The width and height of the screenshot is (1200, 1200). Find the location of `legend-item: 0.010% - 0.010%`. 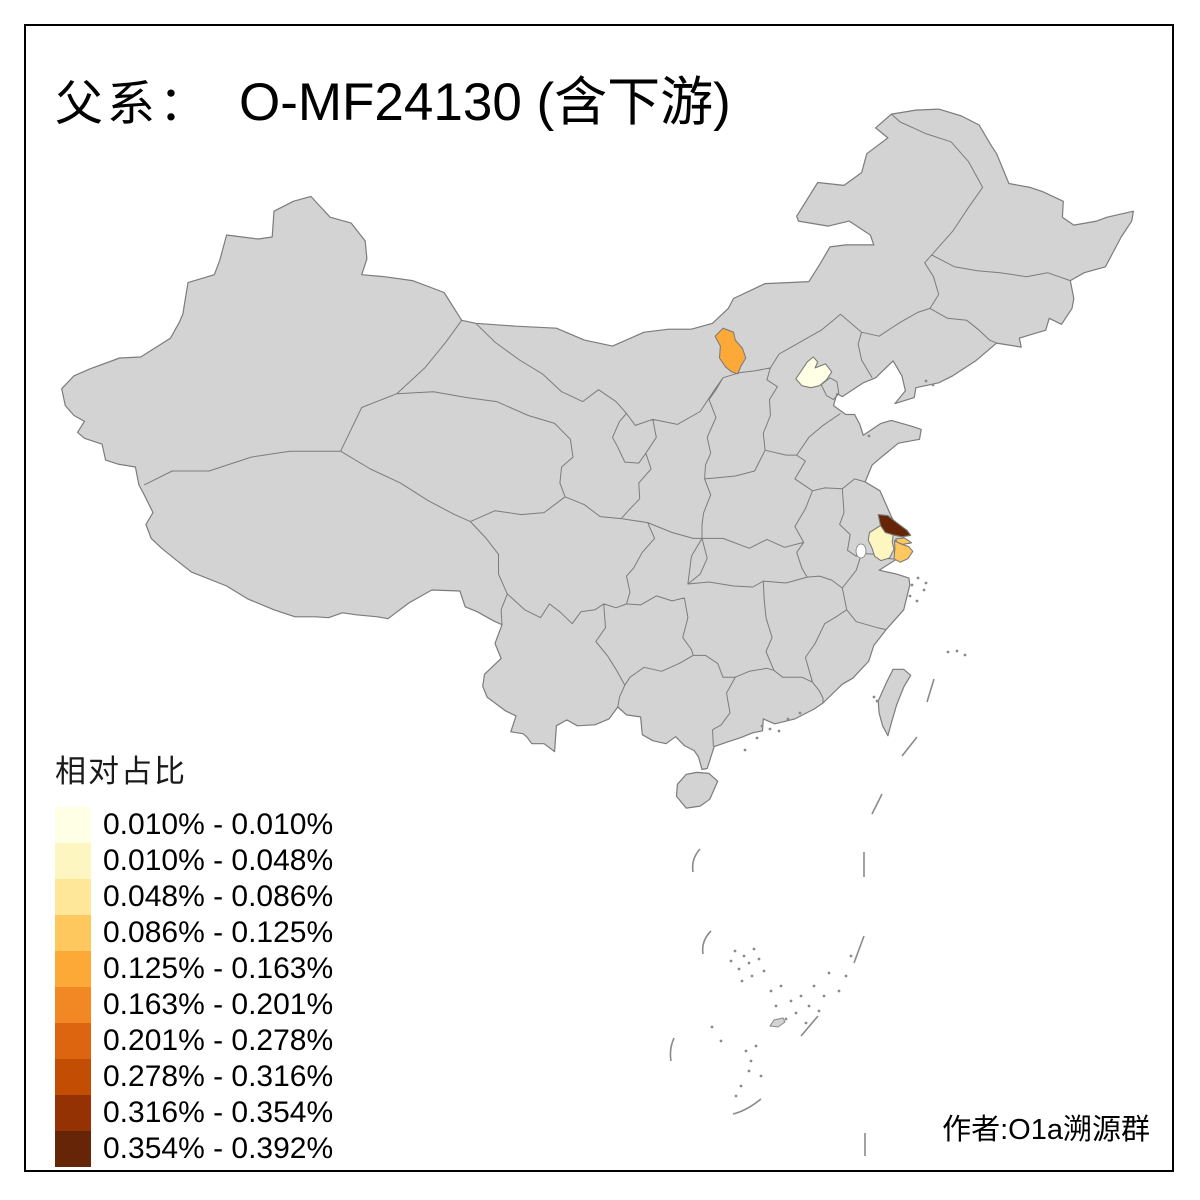

legend-item: 0.010% - 0.010% is located at coordinates (194, 825).